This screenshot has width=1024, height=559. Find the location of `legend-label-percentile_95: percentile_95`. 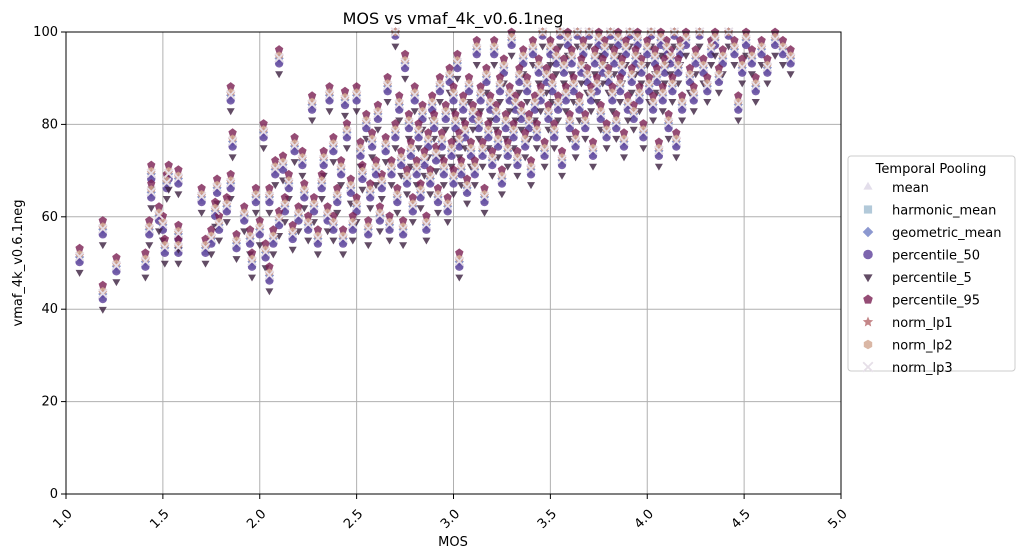

legend-label-percentile_95: percentile_95 is located at coordinates (936, 301).